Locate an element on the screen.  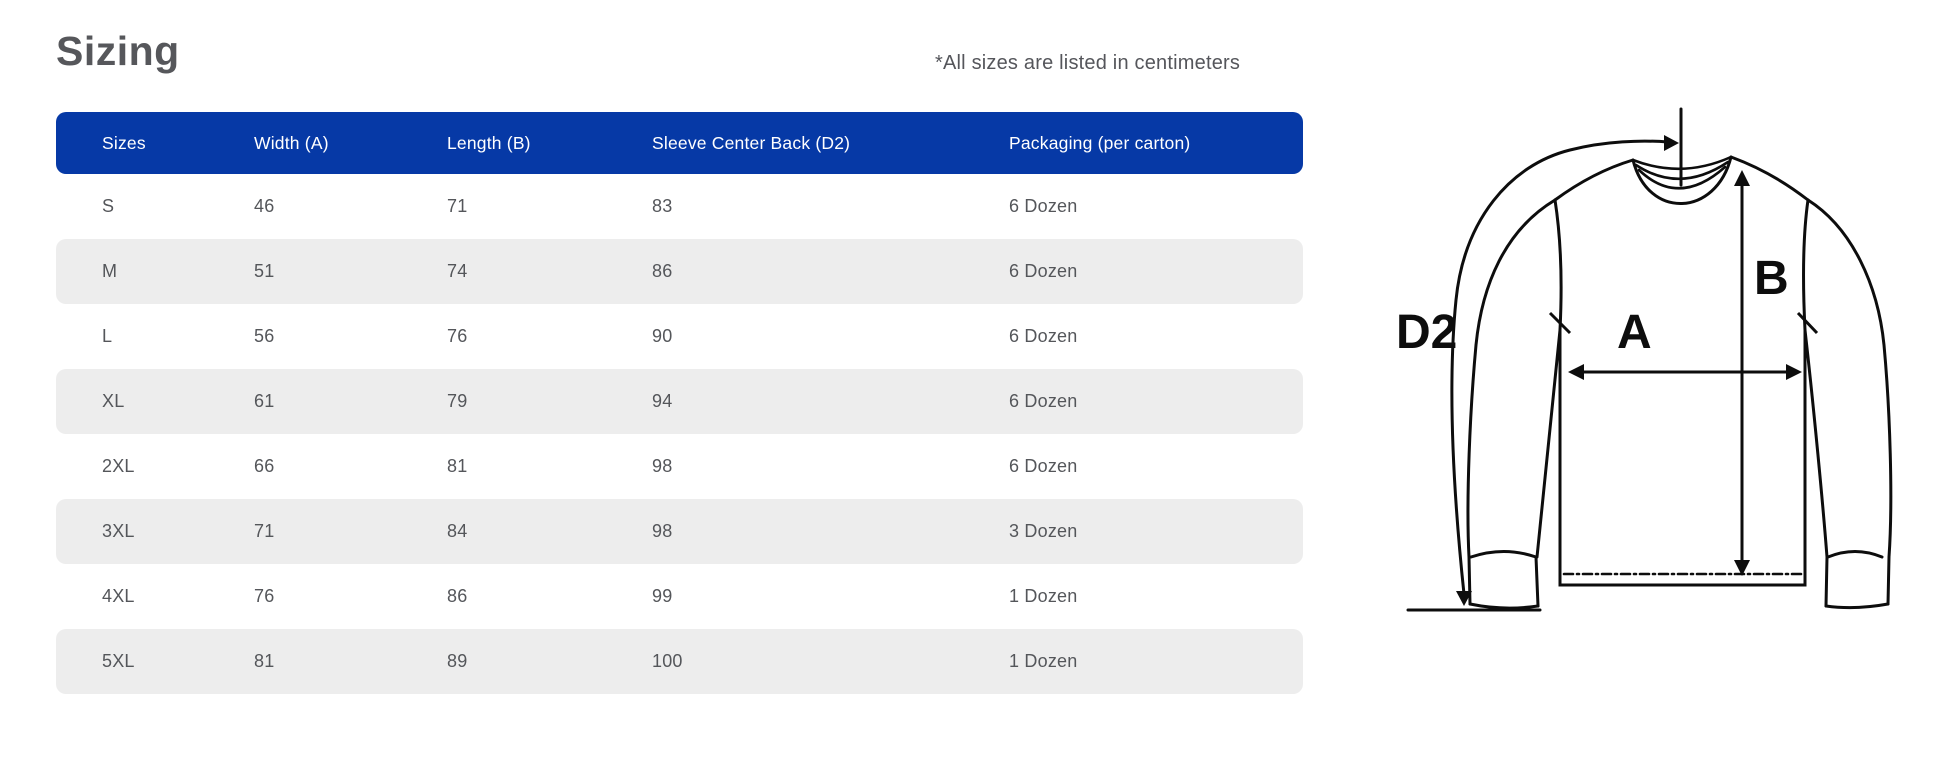
cell-size: 4XL is located at coordinates (118, 596).